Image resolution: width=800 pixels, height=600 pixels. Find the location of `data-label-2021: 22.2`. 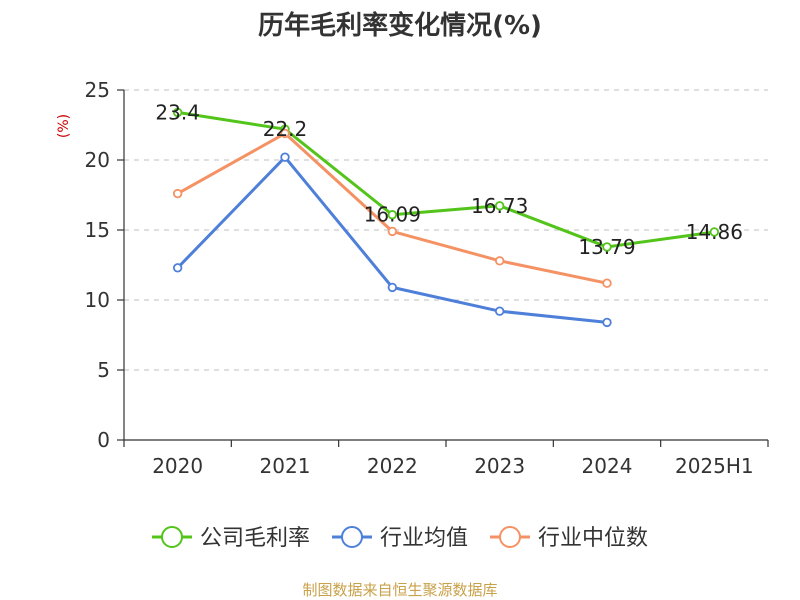

data-label-2021: 22.2 is located at coordinates (285, 129).